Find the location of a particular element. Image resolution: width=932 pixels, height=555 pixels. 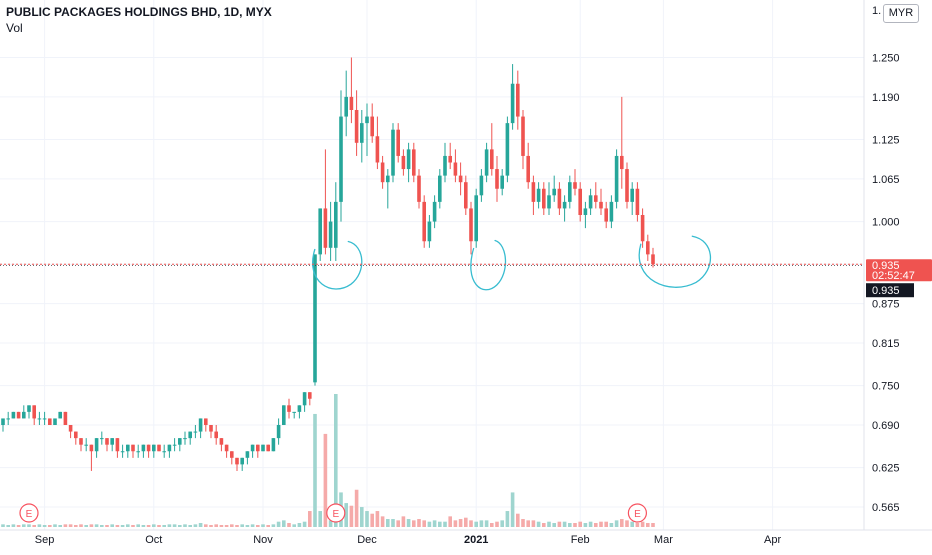

price-tick-label: 0.625 is located at coordinates (886, 469).